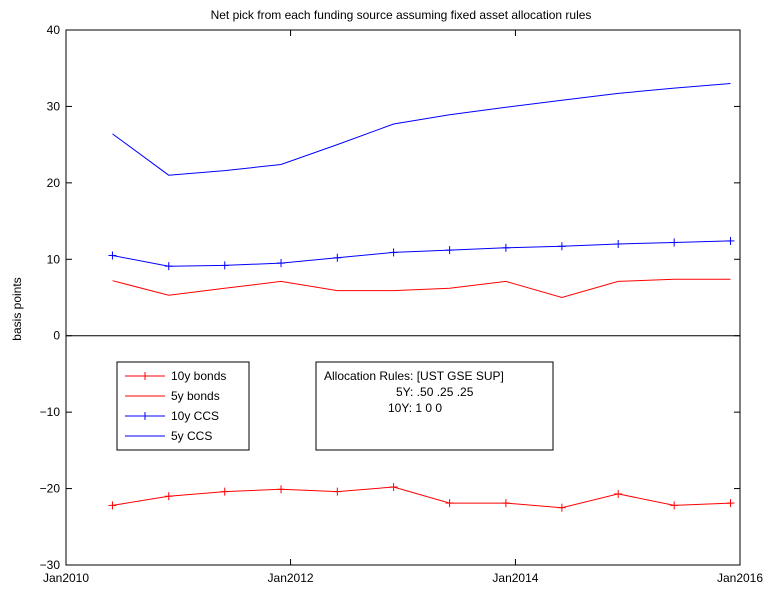 The image size is (773, 590). I want to click on y-tick-label: −10, so click(50, 412).